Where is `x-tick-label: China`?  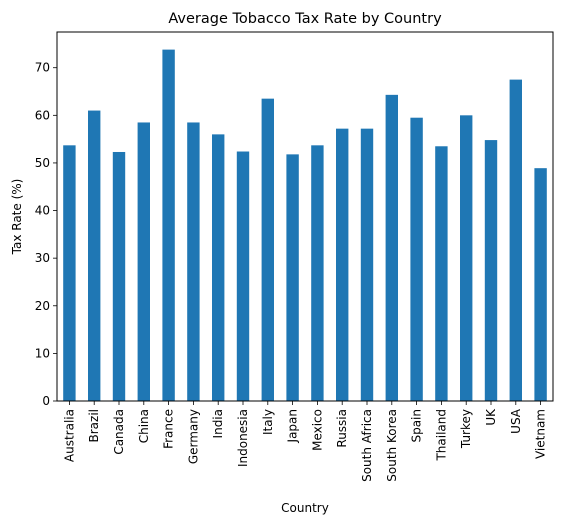 x-tick-label: China is located at coordinates (144, 426).